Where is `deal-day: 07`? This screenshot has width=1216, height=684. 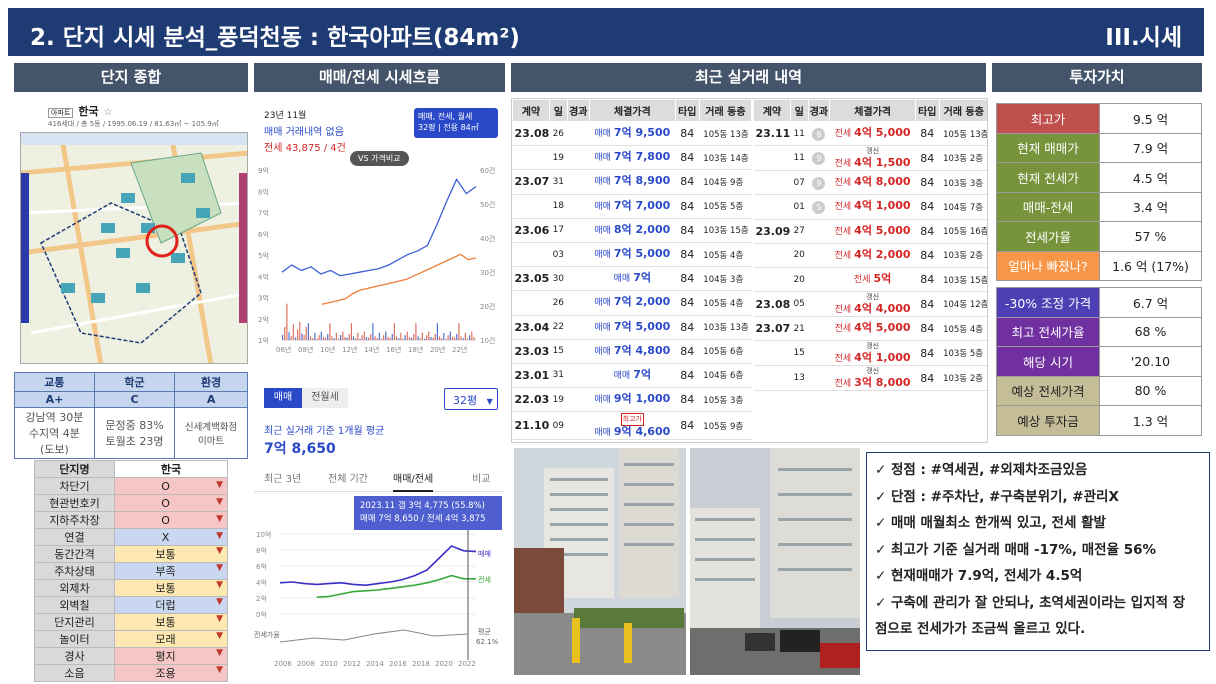
deal-day: 07 is located at coordinates (799, 183).